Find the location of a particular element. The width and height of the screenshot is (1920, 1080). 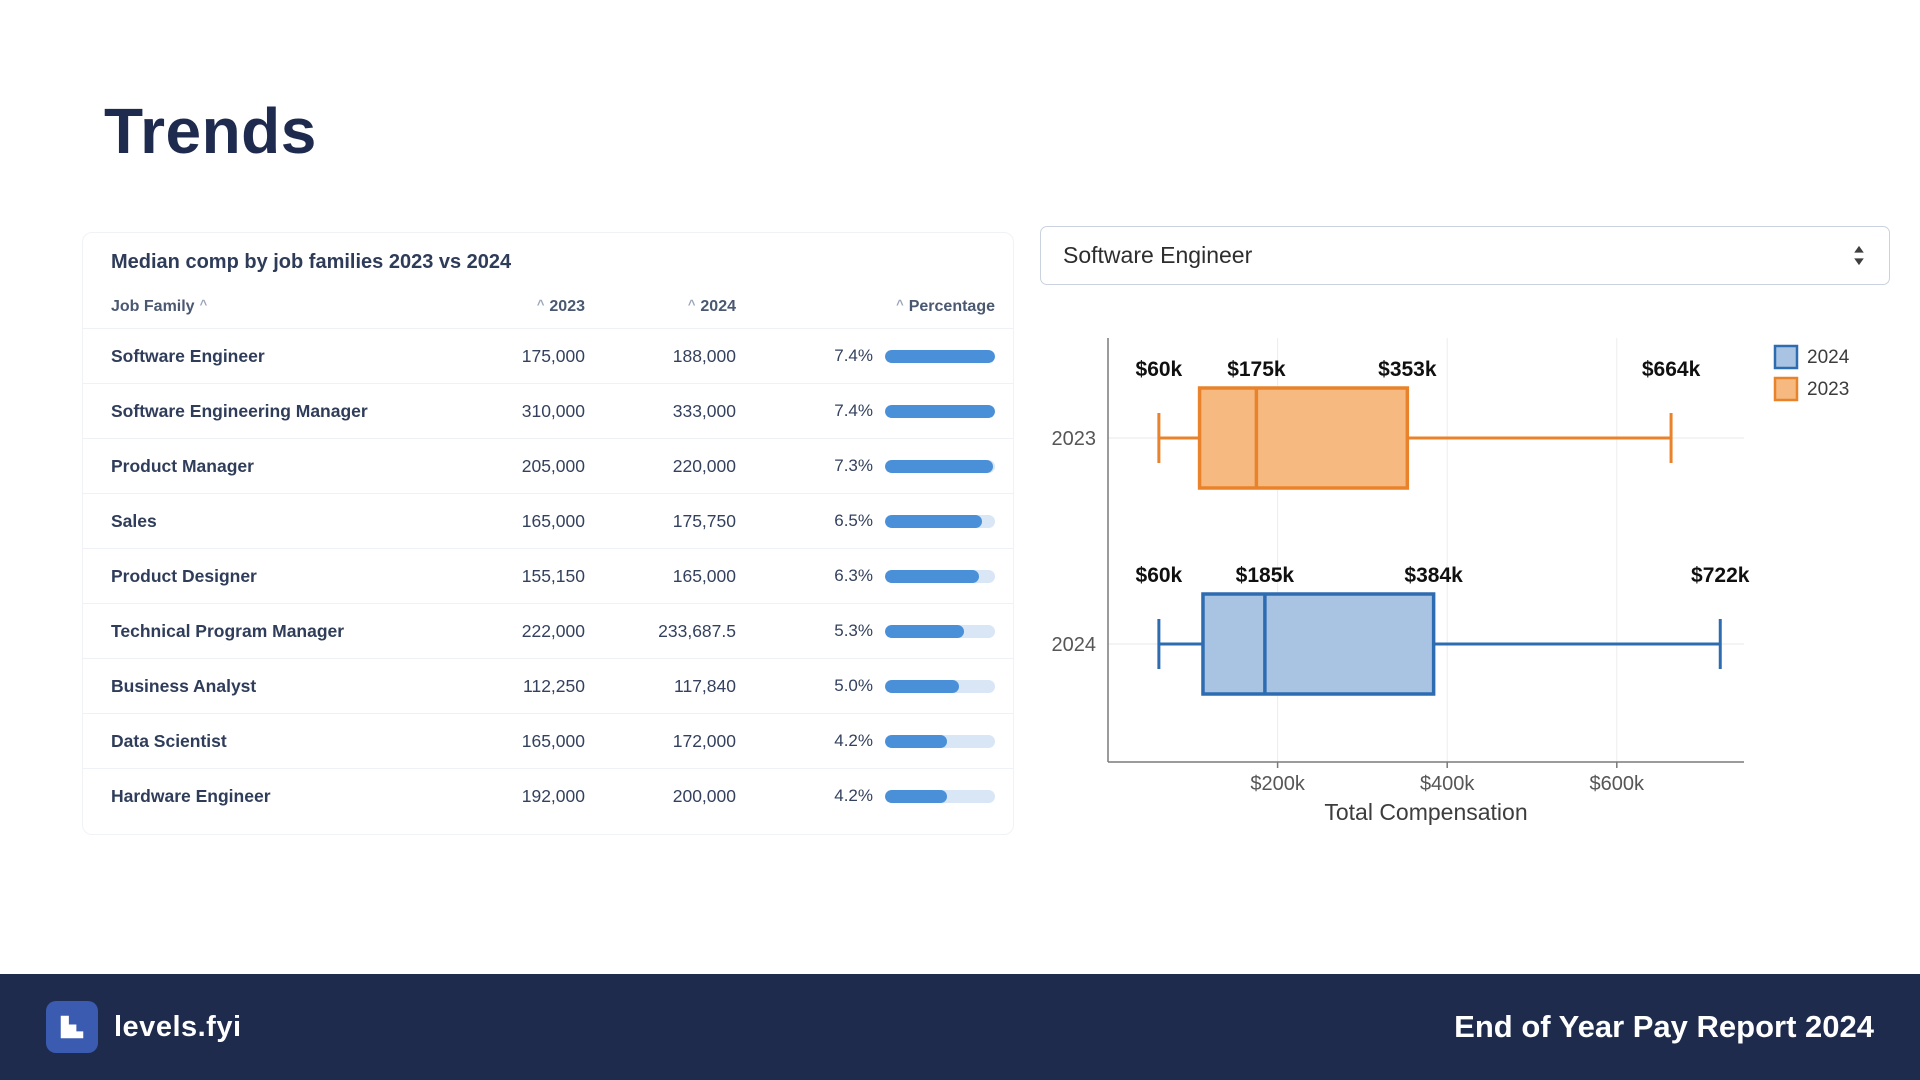

percentage-label: 6.5% is located at coordinates (853, 520).